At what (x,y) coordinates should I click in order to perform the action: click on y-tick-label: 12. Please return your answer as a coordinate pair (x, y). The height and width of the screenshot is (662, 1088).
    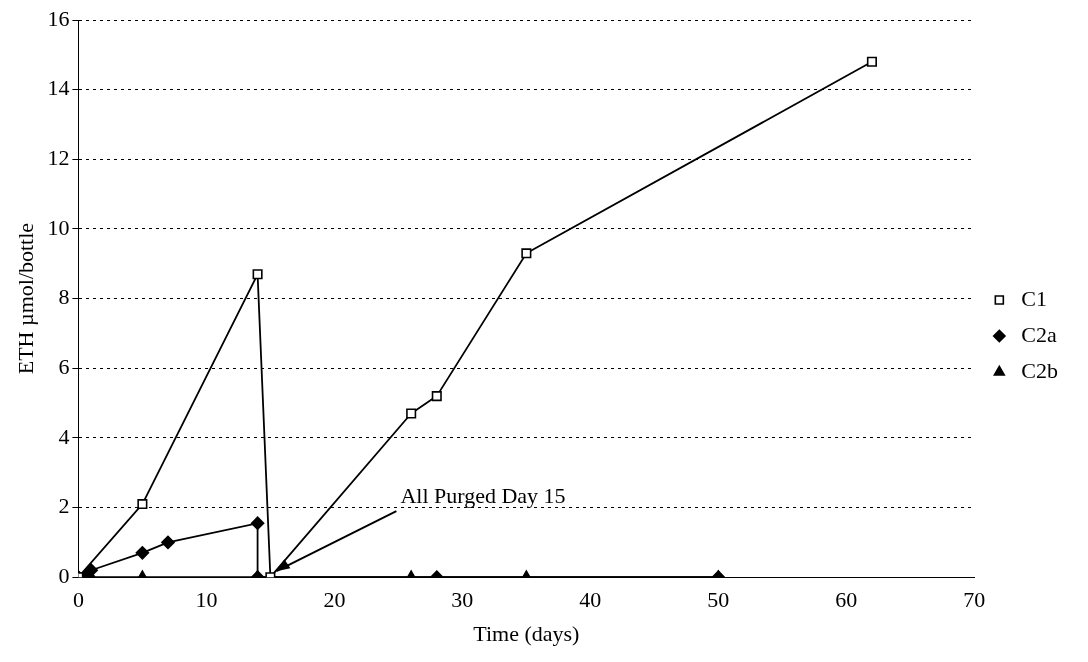
    Looking at the image, I should click on (58, 158).